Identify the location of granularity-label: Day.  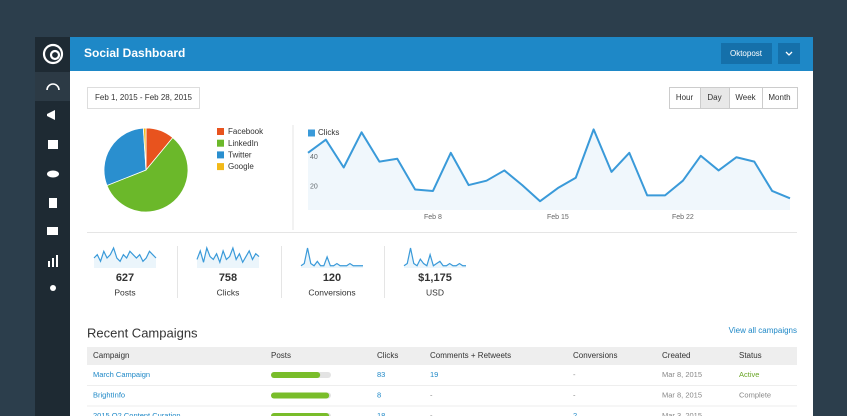
(714, 97).